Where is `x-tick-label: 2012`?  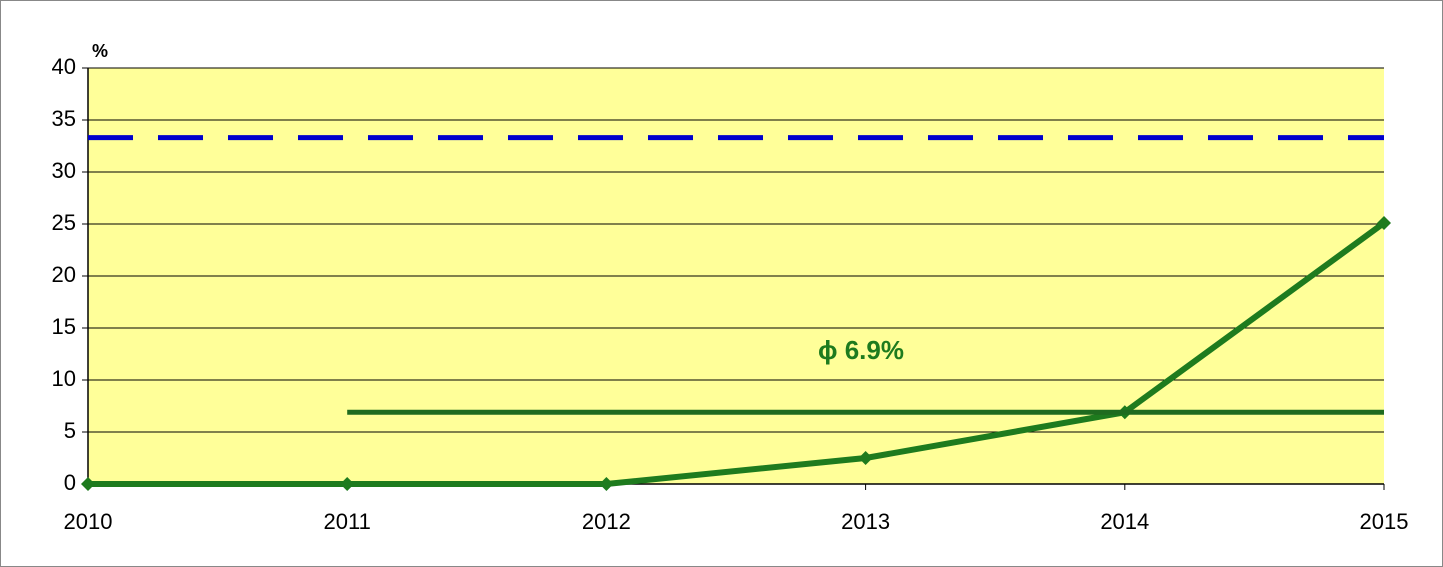 x-tick-label: 2012 is located at coordinates (606, 521).